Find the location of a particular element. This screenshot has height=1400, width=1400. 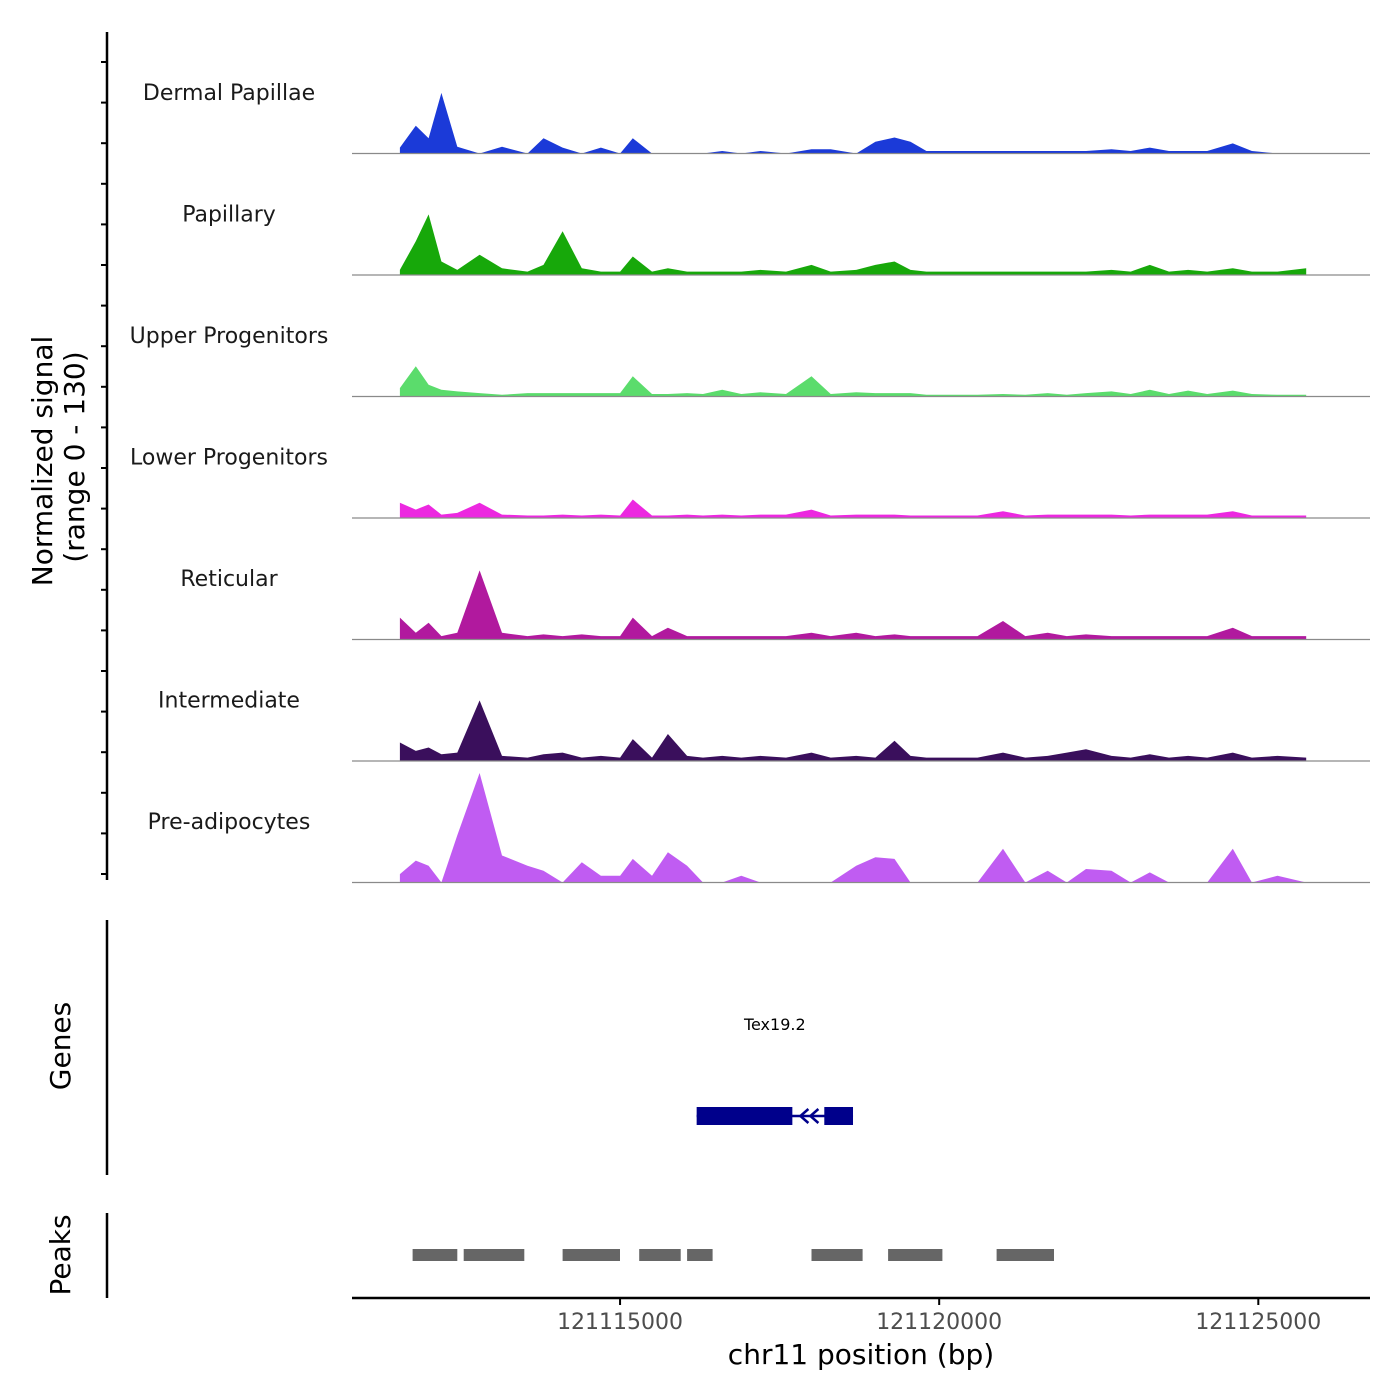

peak-intervals is located at coordinates (733, 1255).